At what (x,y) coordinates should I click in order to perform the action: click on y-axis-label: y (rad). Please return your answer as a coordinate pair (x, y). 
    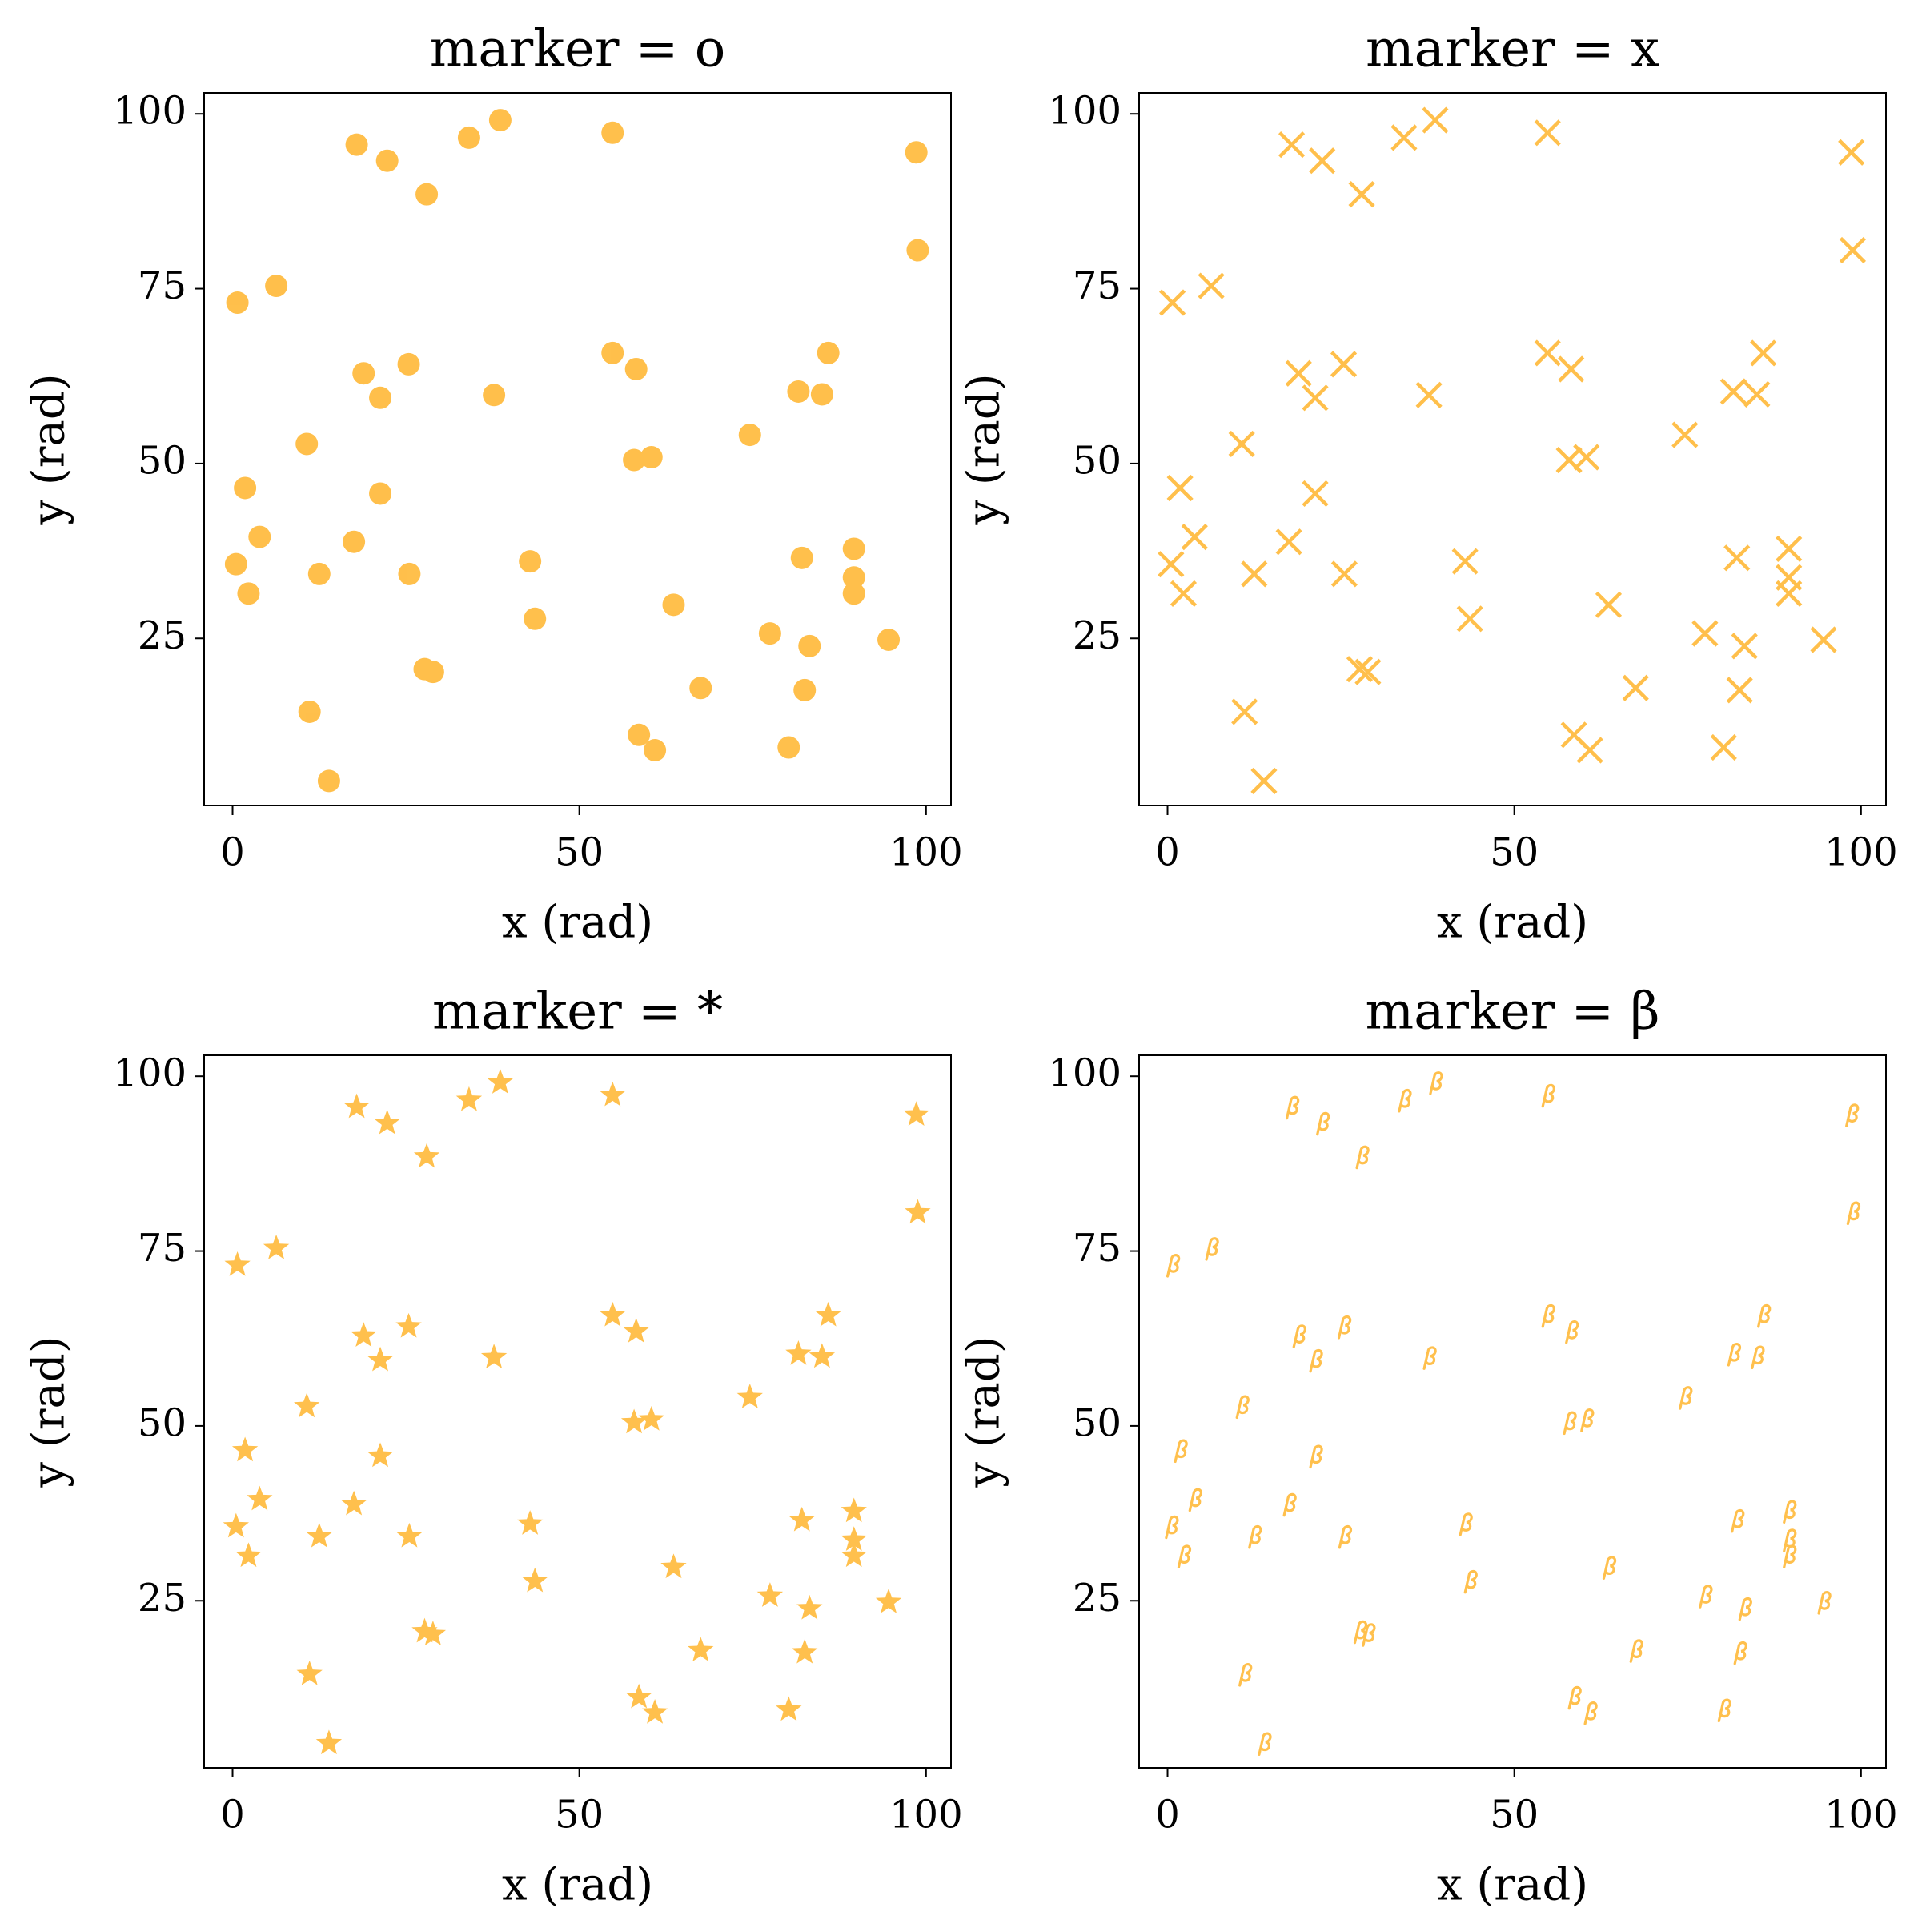
    Looking at the image, I should click on (984, 449).